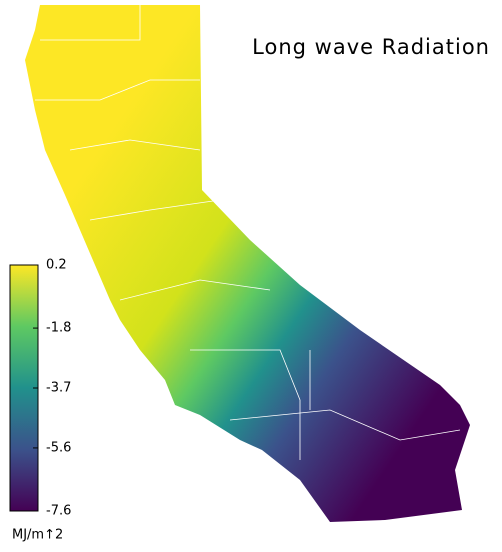 This screenshot has width=502, height=552. Describe the element at coordinates (37, 535) in the screenshot. I see `colorbar-label: MJ/m↑2` at that location.